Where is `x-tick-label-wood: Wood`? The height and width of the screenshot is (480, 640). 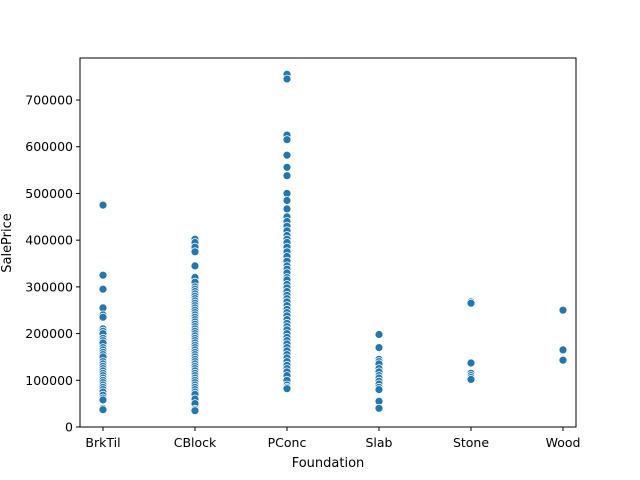
x-tick-label-wood: Wood is located at coordinates (563, 442).